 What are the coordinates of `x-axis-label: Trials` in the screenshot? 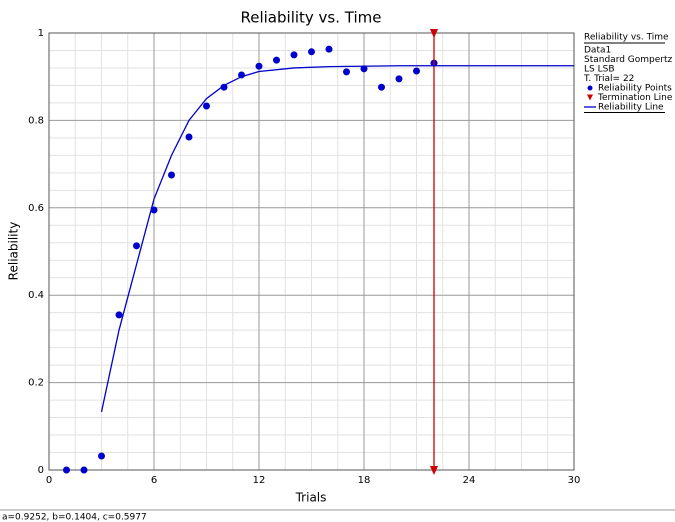 It's located at (311, 498).